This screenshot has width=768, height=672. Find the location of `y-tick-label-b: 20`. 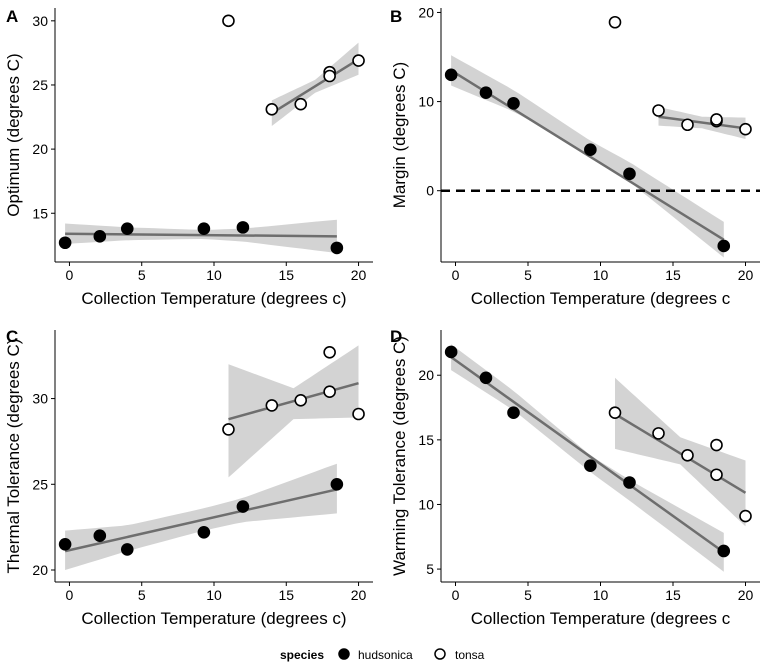

y-tick-label-b: 20 is located at coordinates (426, 12).